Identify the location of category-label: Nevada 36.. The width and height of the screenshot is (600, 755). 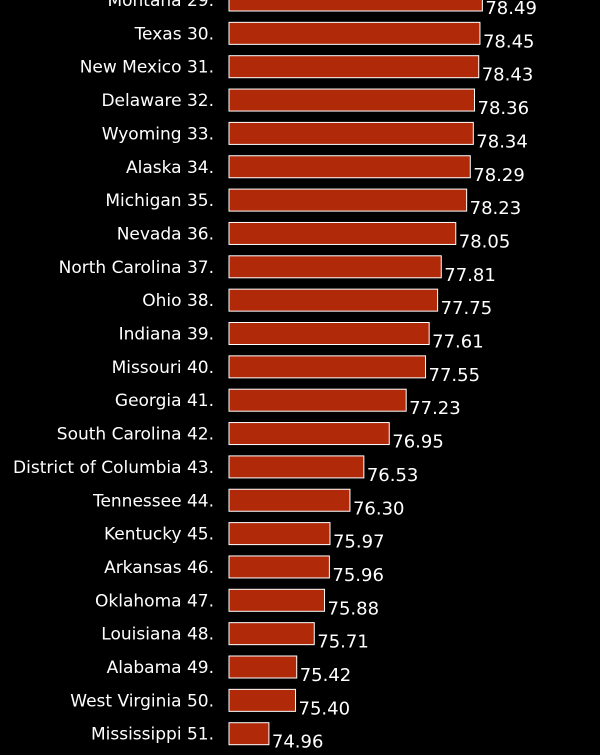
(165, 234).